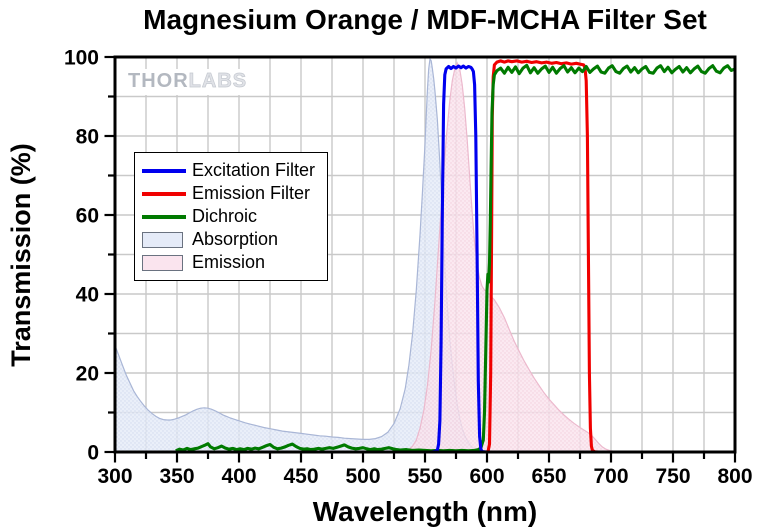 This screenshot has height=532, width=780. What do you see at coordinates (425, 19) in the screenshot?
I see `chart-title: Magnesium Orange / MDF-MCHA Filter Set` at bounding box center [425, 19].